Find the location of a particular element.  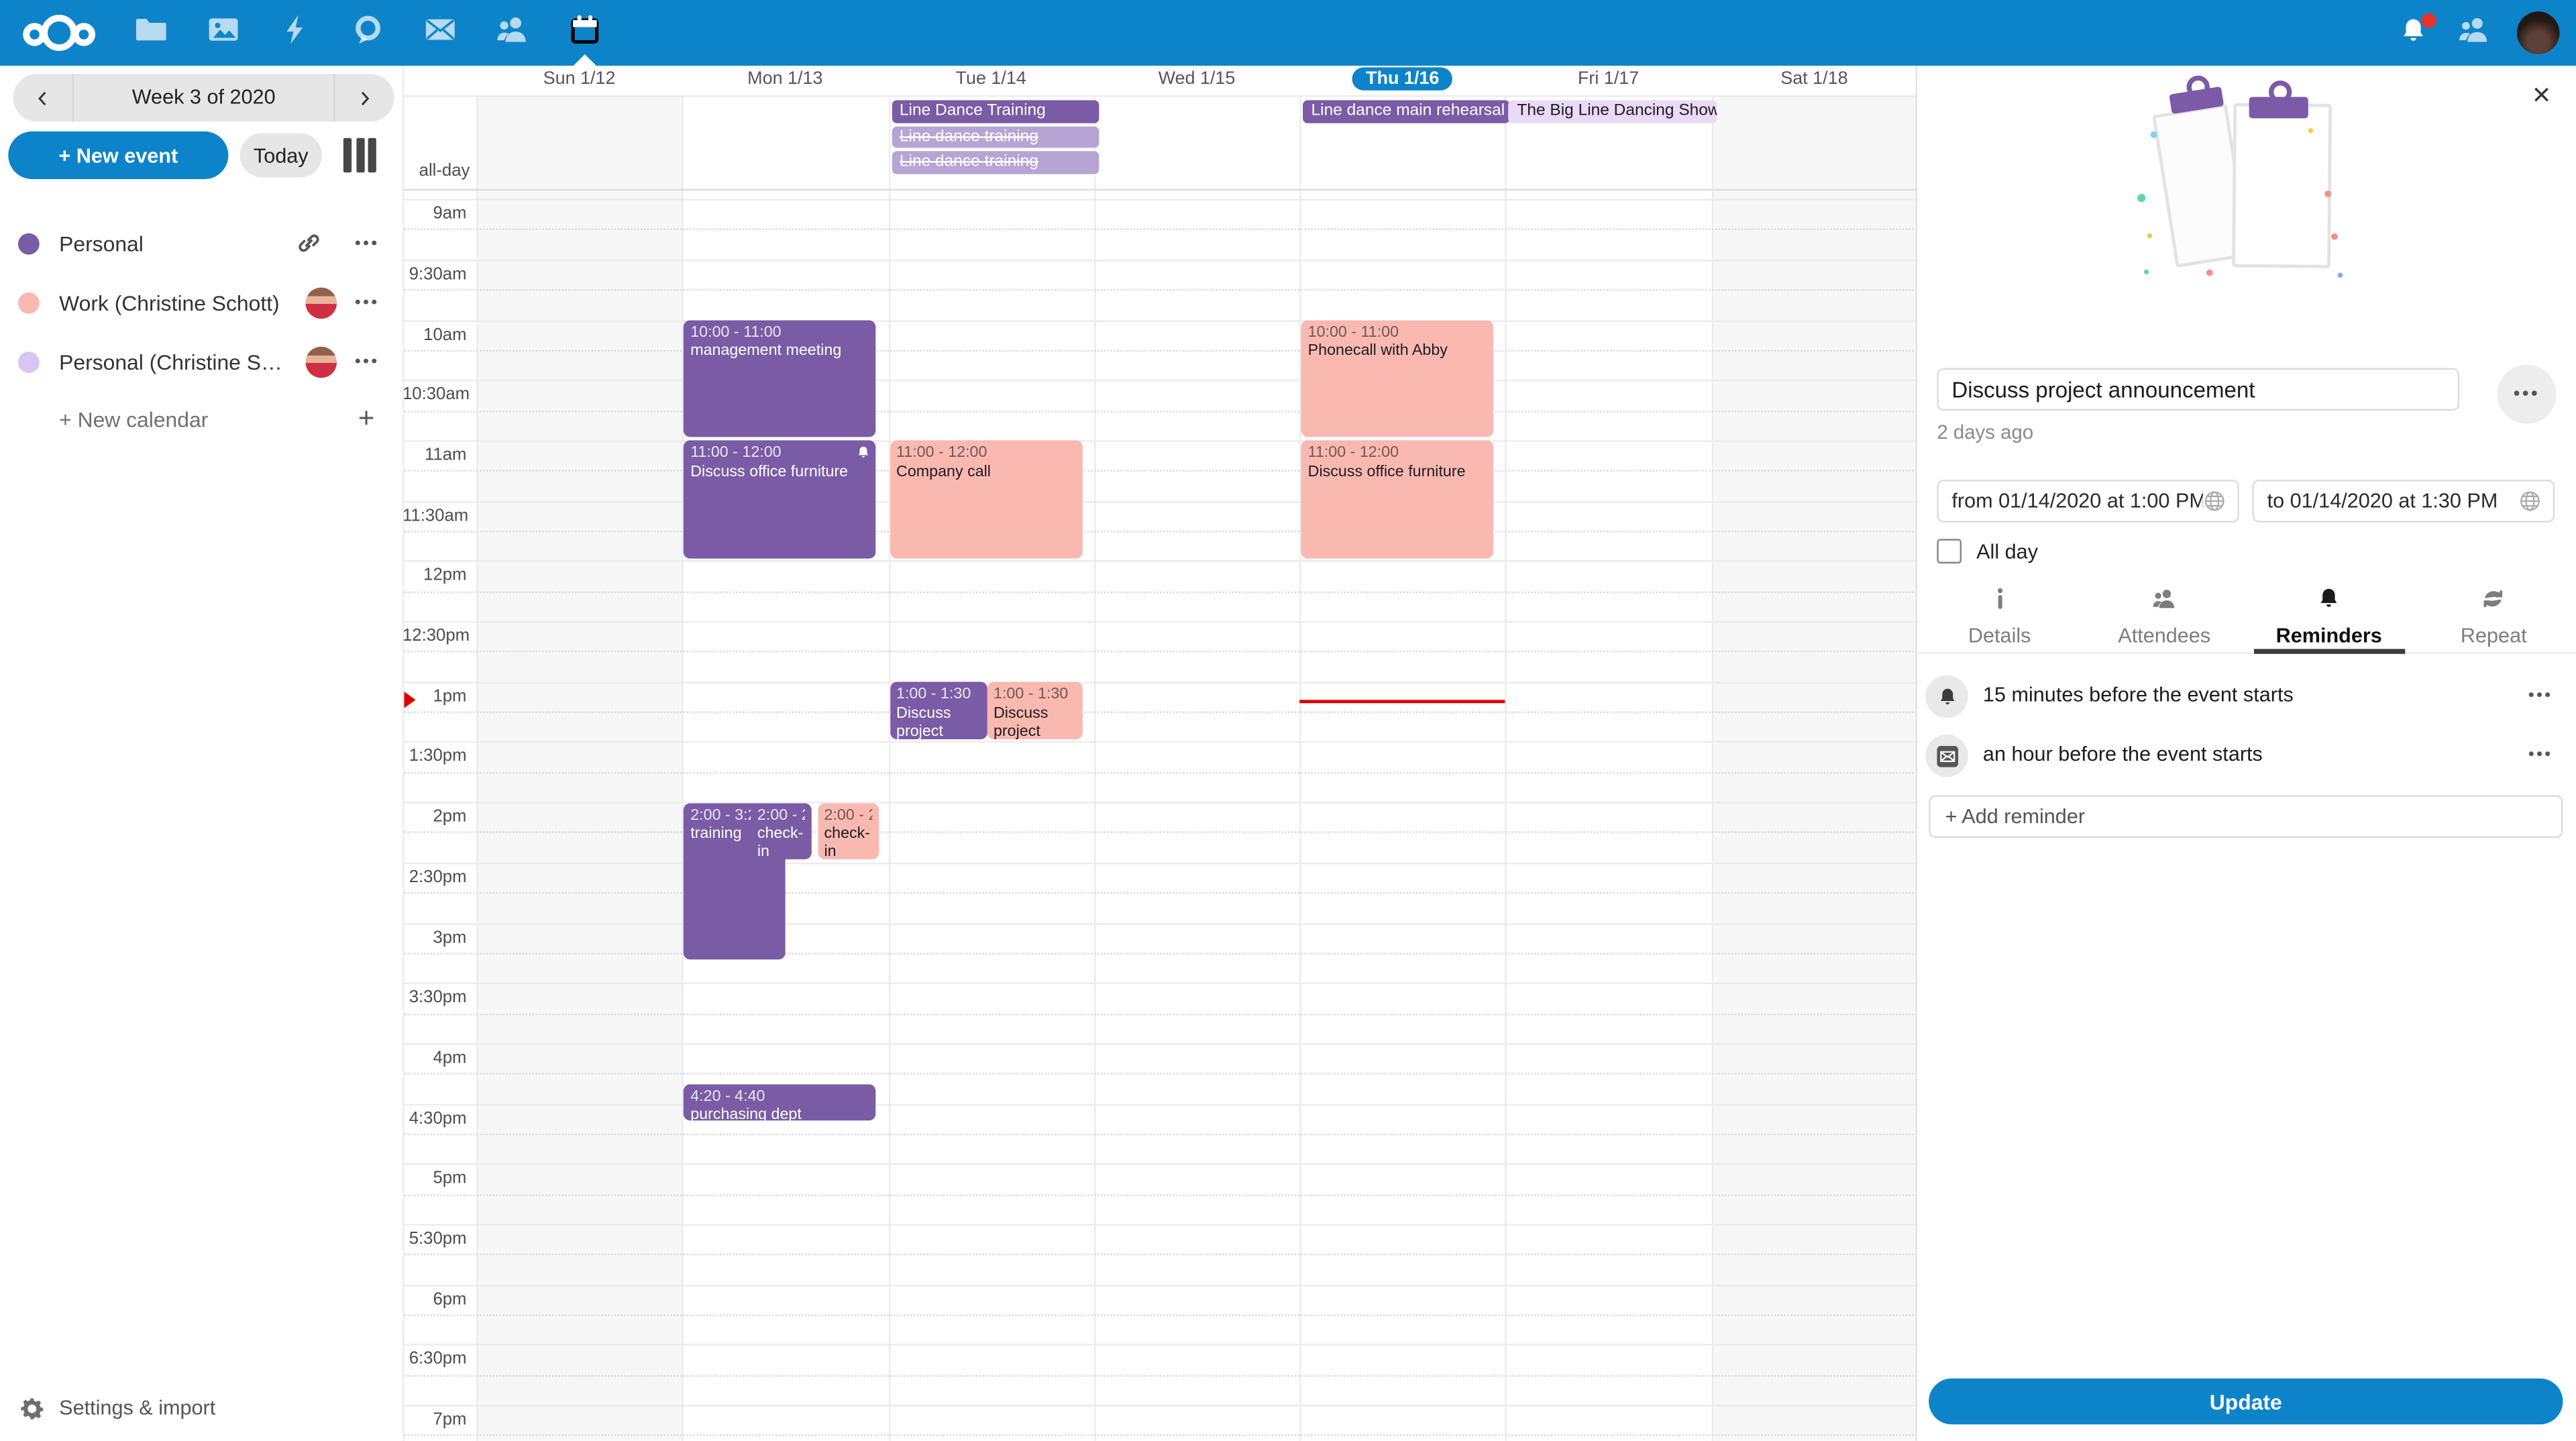

end-datetime-value: to 01/14/2020 at 1:30 PM is located at coordinates (2382, 501).